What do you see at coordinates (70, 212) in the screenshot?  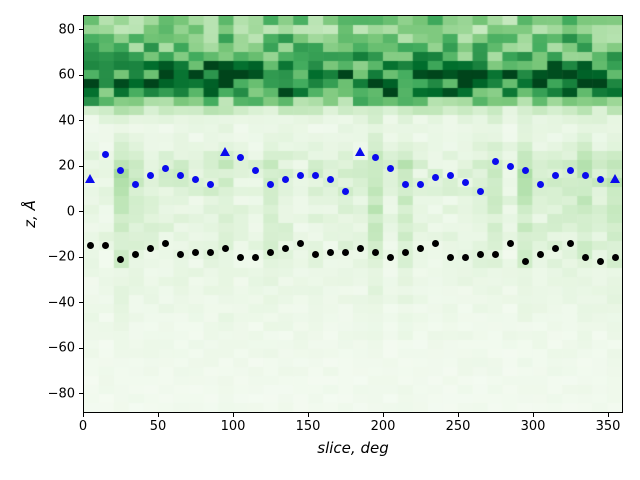 I see `y-tick-label: 0` at bounding box center [70, 212].